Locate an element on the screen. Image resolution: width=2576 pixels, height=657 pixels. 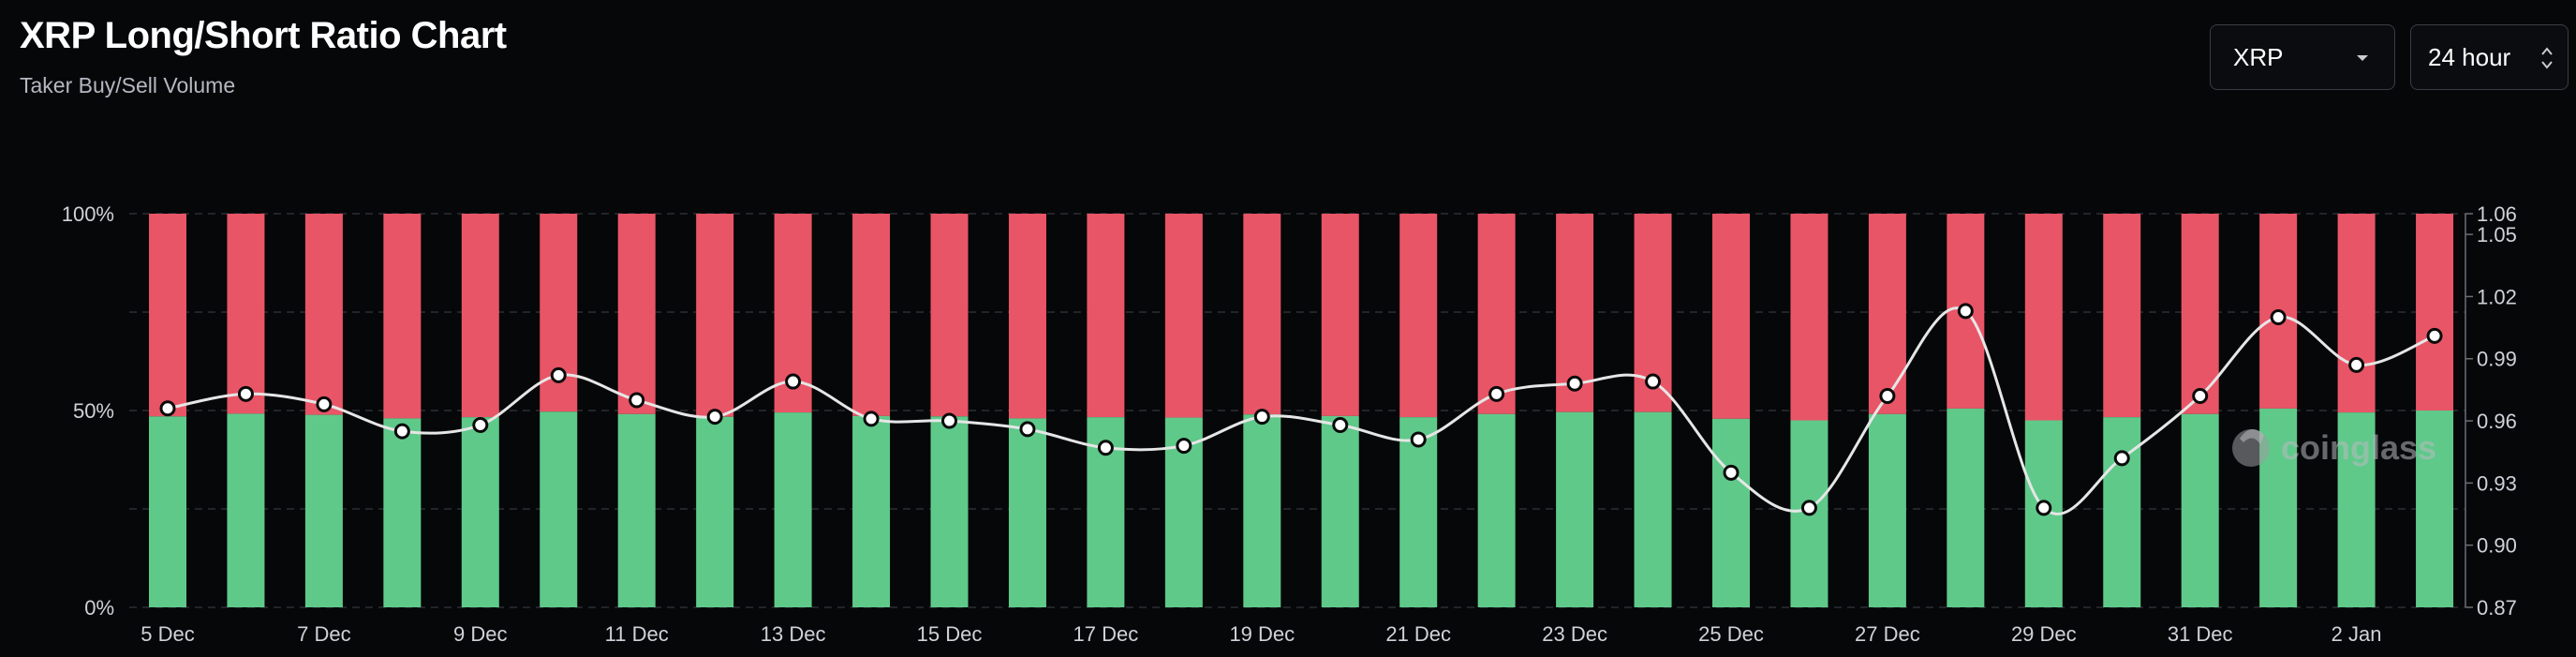
y-left-tick-label: 50% is located at coordinates (94, 411).